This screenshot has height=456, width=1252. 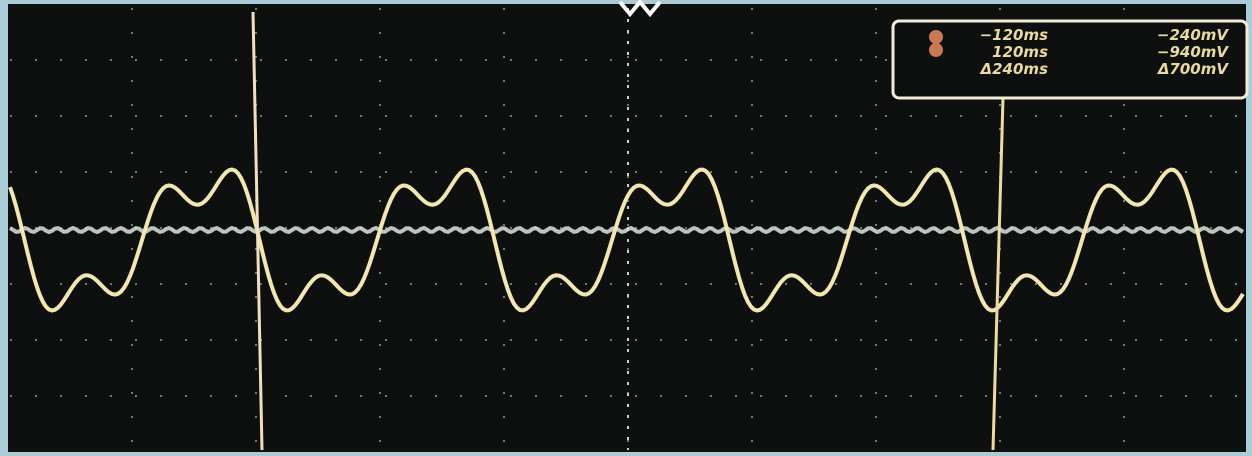 What do you see at coordinates (627, 230) in the screenshot?
I see `baseline-trace` at bounding box center [627, 230].